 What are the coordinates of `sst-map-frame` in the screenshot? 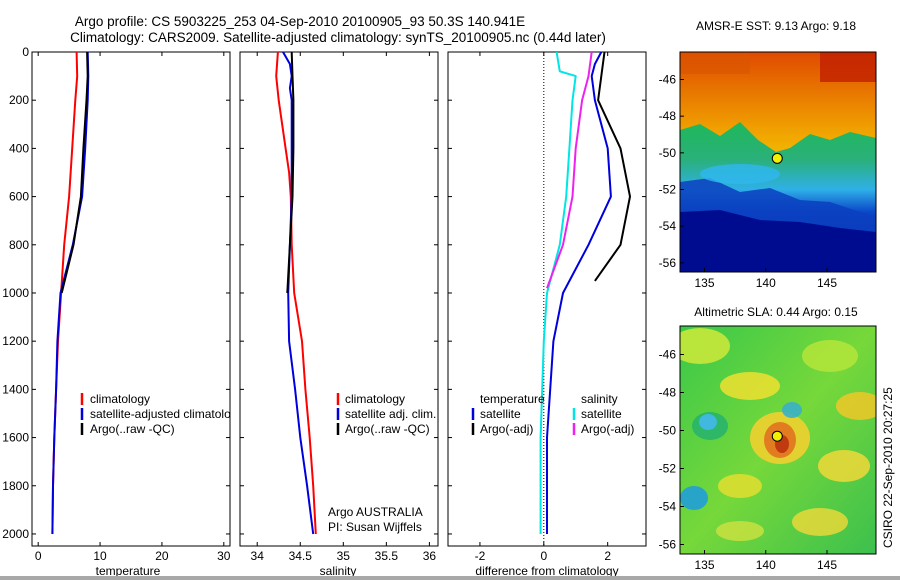 It's located at (778, 162).